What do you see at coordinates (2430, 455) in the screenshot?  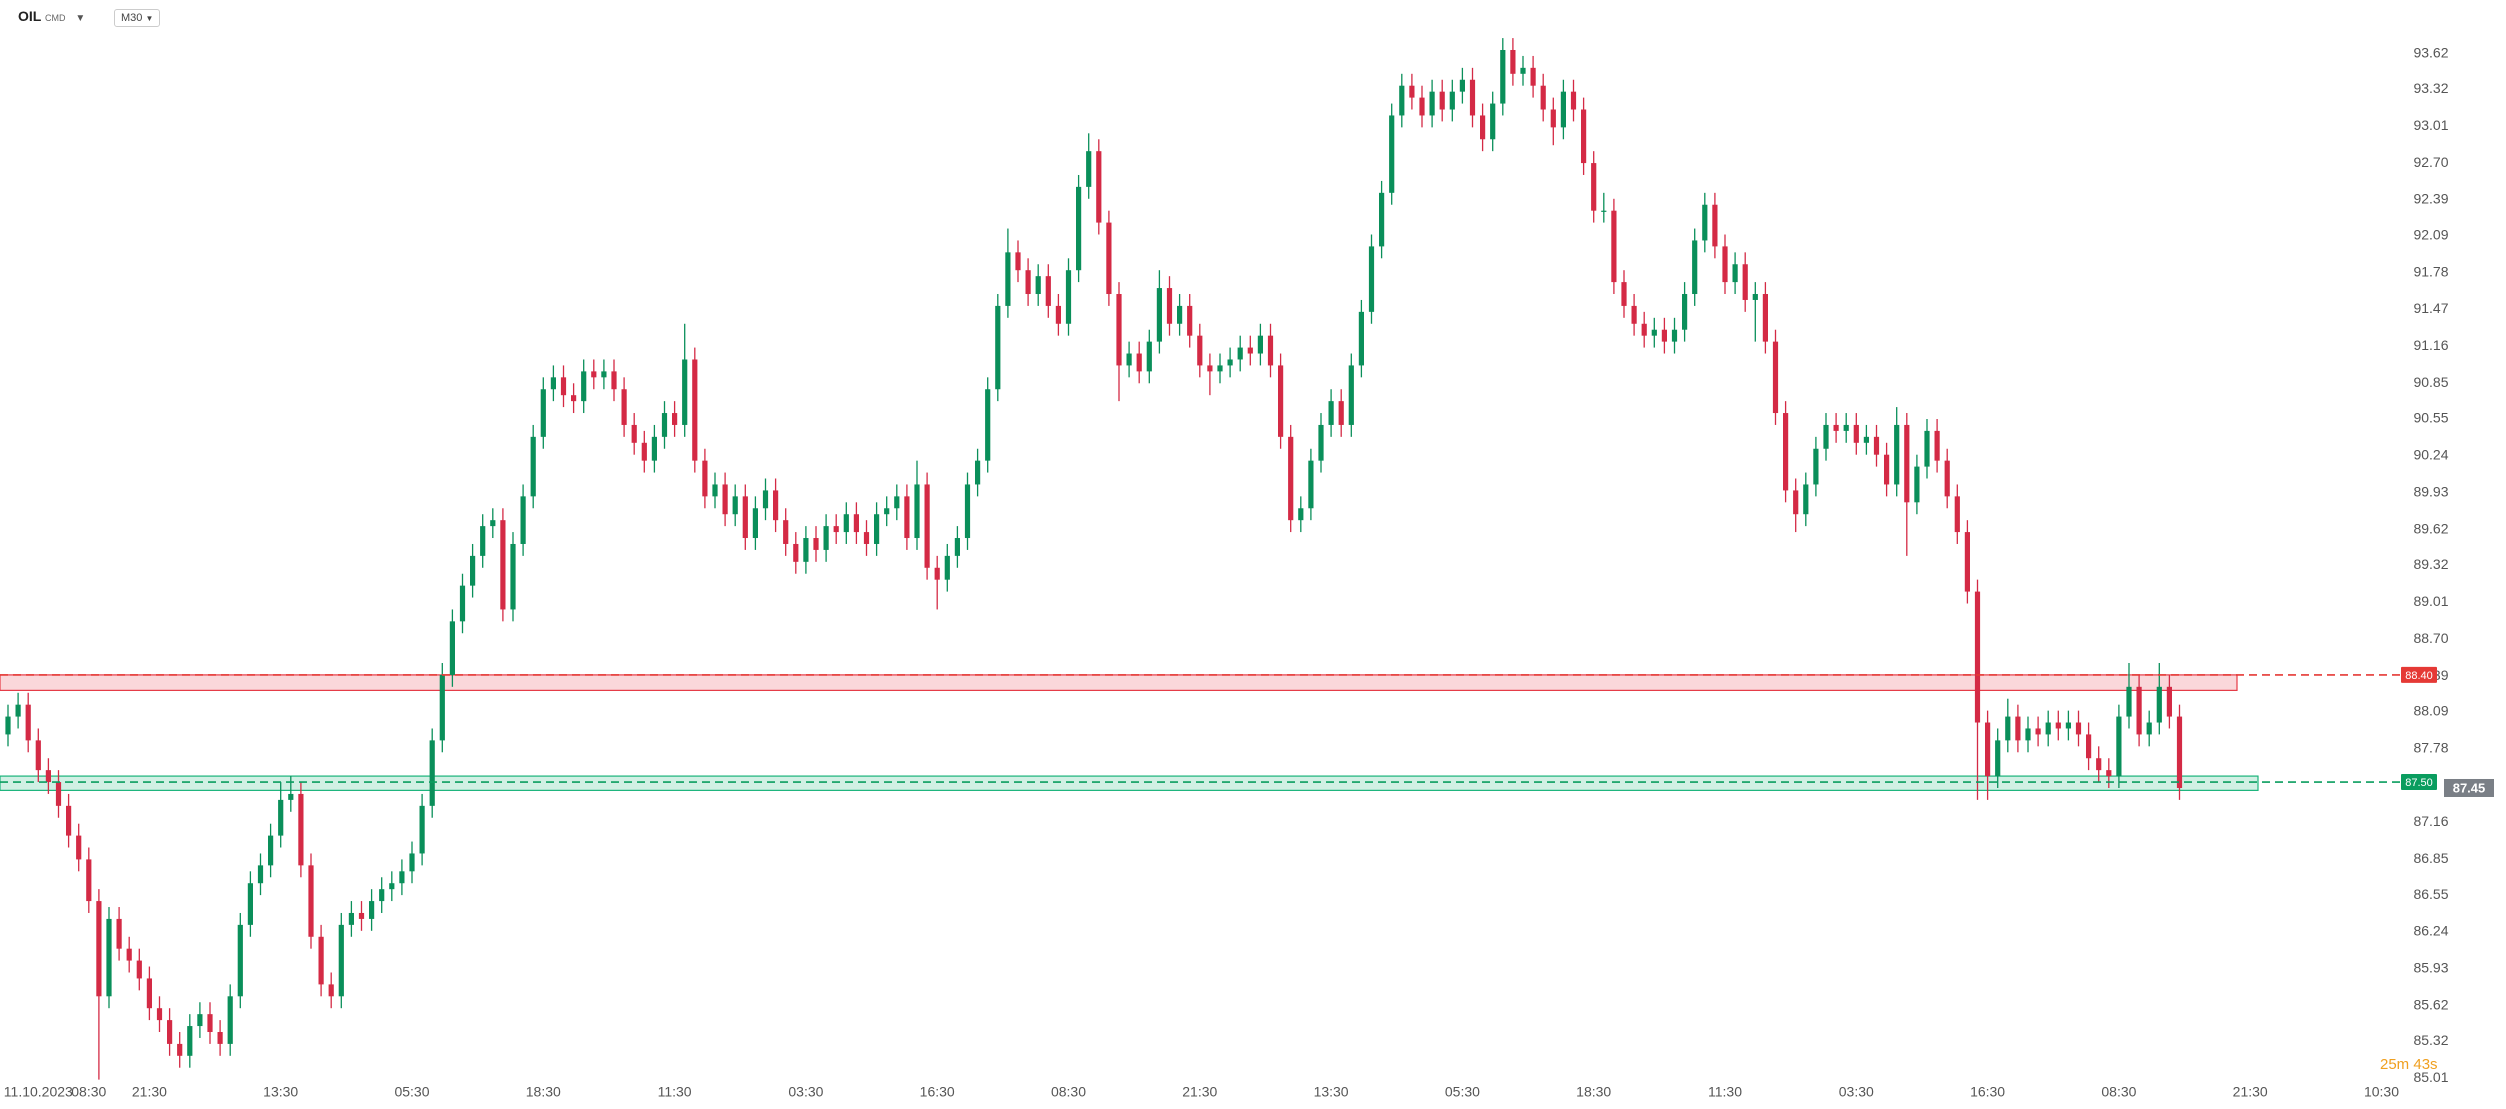 I see `y-tick-label: 90.24` at bounding box center [2430, 455].